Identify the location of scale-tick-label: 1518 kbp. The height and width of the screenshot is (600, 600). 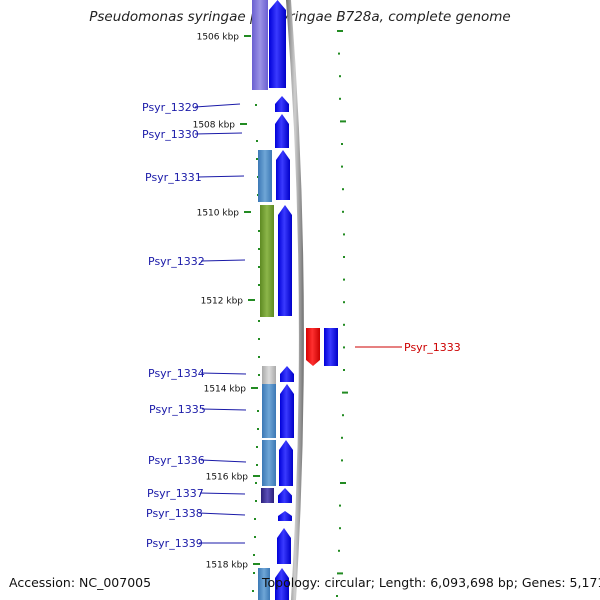
(227, 566).